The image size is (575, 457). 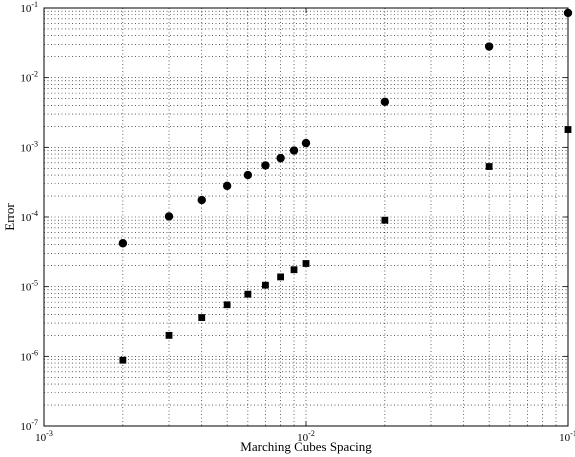 I want to click on y-tick-label: 10⁻³, so click(x=29, y=146).